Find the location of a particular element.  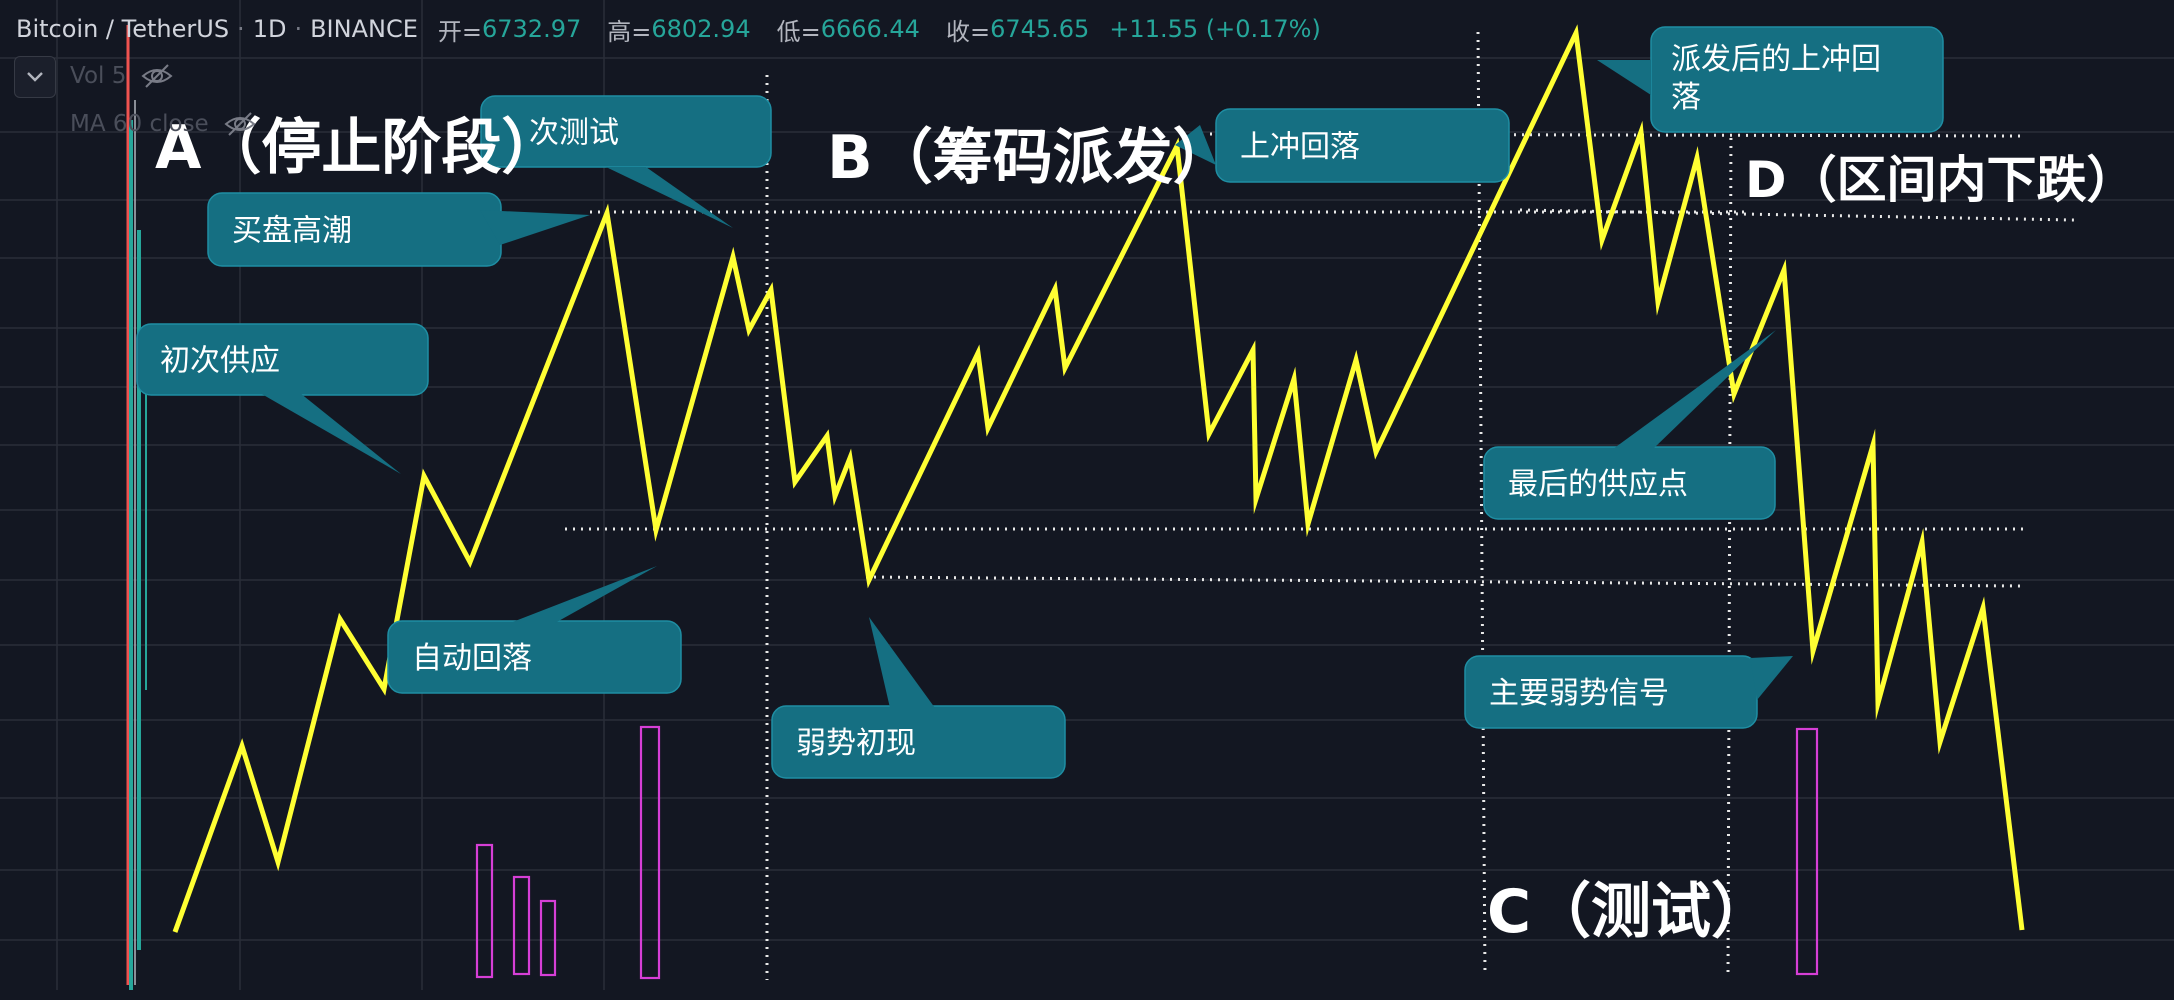

callout: 初次供应 is located at coordinates (282, 398).